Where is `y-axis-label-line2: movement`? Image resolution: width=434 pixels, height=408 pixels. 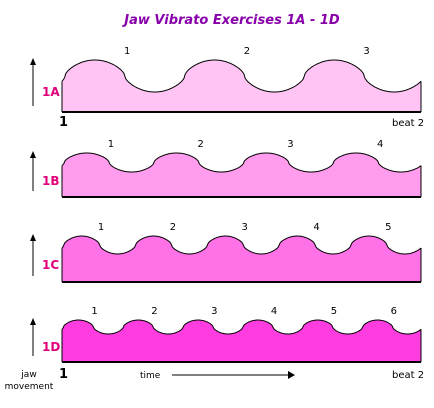 y-axis-label-line2: movement is located at coordinates (29, 387).